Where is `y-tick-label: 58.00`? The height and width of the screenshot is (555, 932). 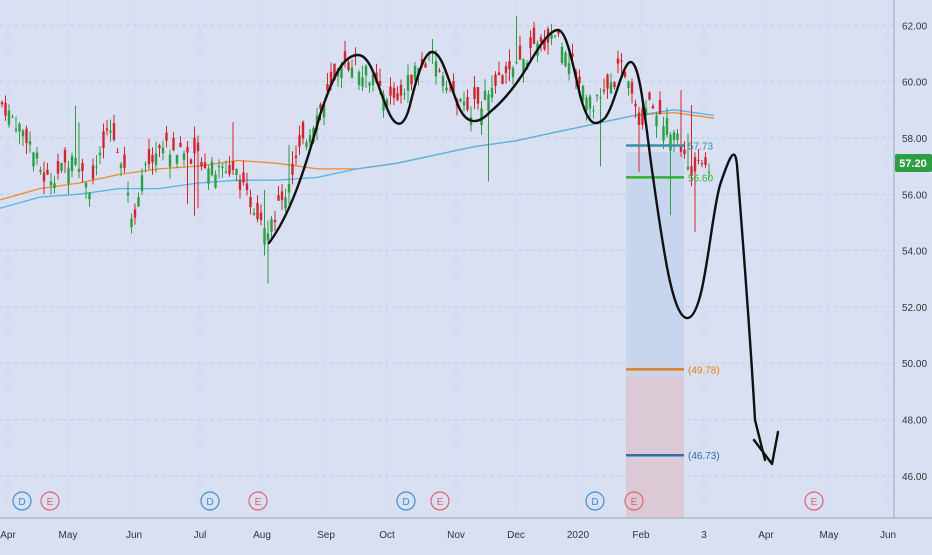
y-tick-label: 58.00 is located at coordinates (914, 139).